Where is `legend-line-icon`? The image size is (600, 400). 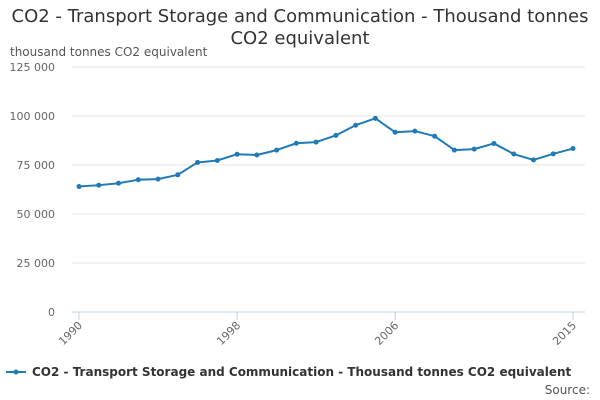 legend-line-icon is located at coordinates (16, 372).